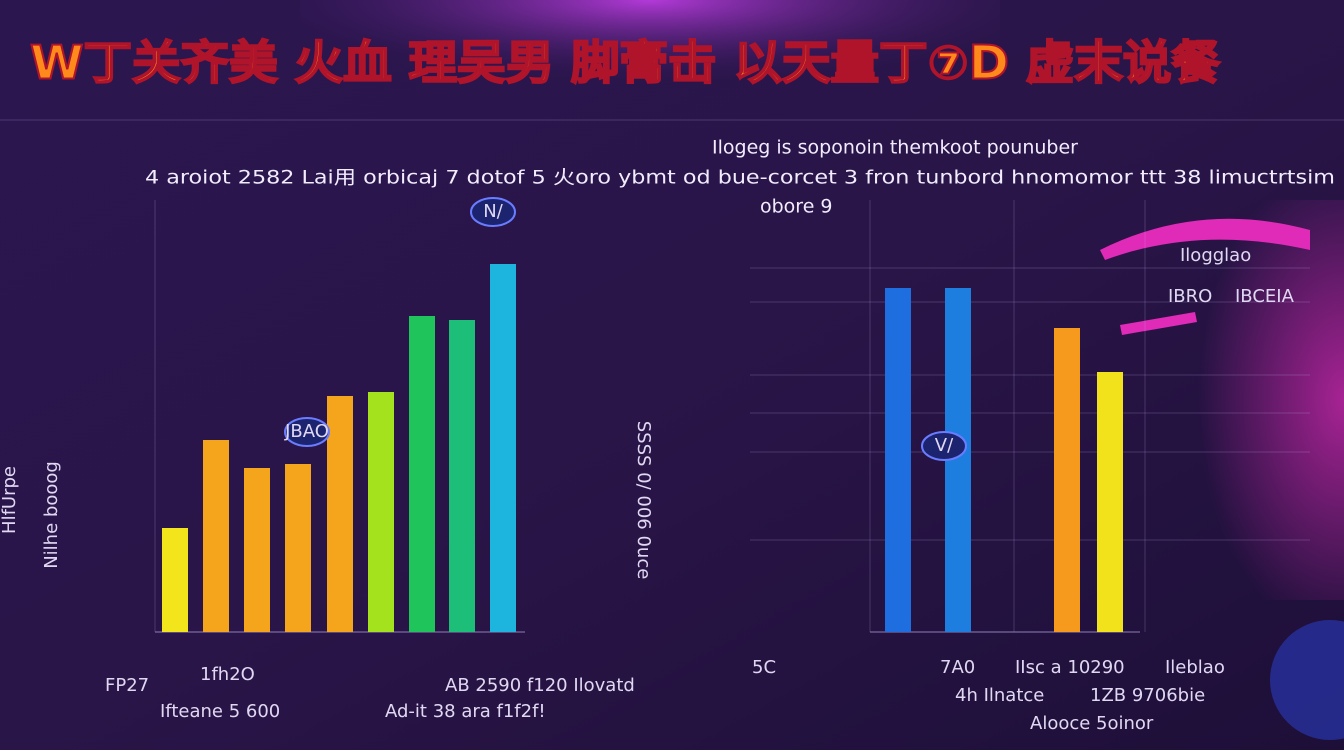  What do you see at coordinates (1147, 695) in the screenshot?
I see `annotation: 1ZB 9706bie` at bounding box center [1147, 695].